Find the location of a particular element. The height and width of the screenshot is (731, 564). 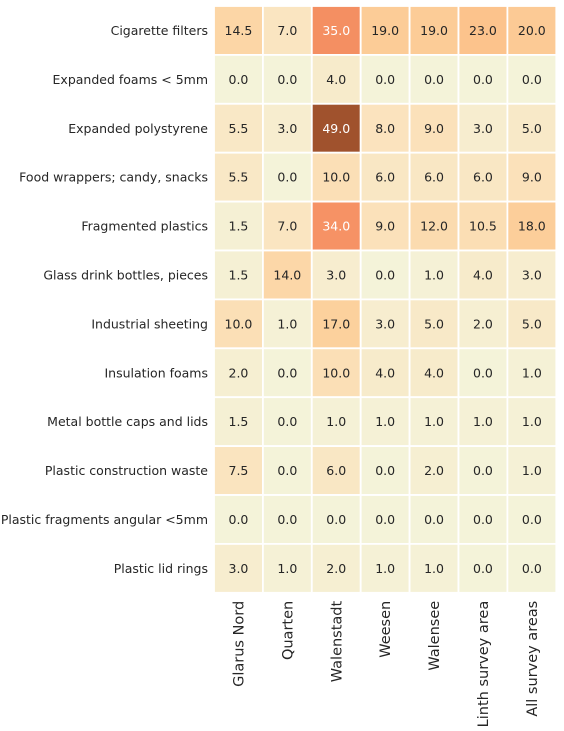

cell-value-label: 18.0 is located at coordinates (532, 226).